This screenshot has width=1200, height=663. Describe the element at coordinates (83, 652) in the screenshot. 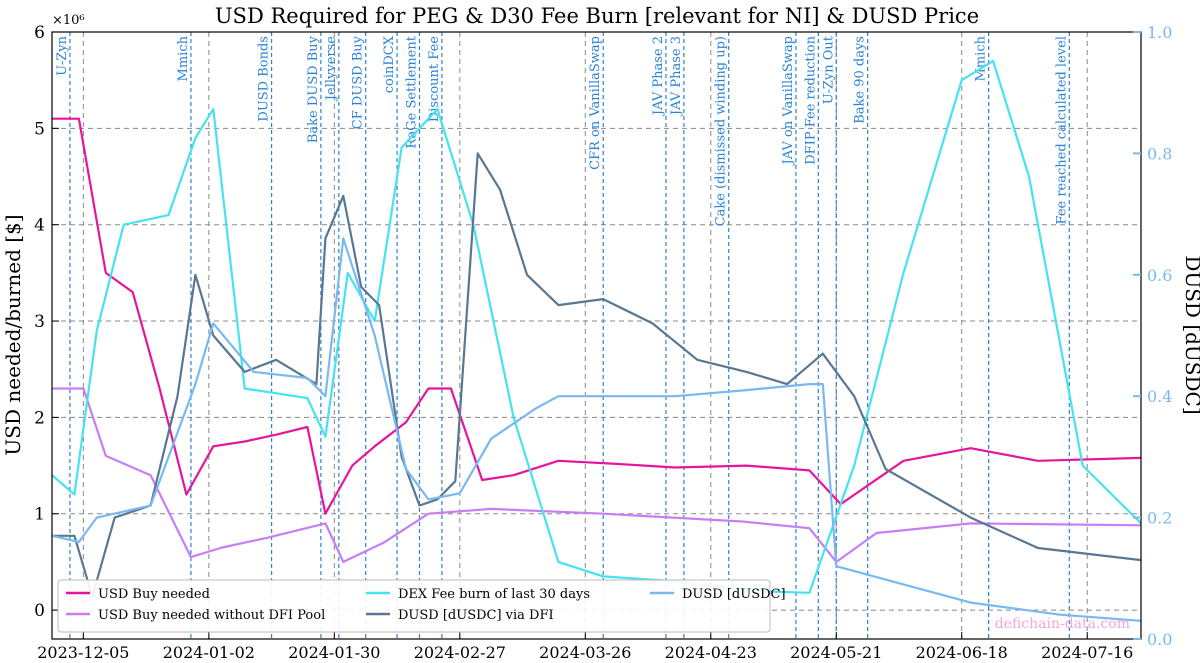

I see `x-tick-label: 2023-12-05` at that location.